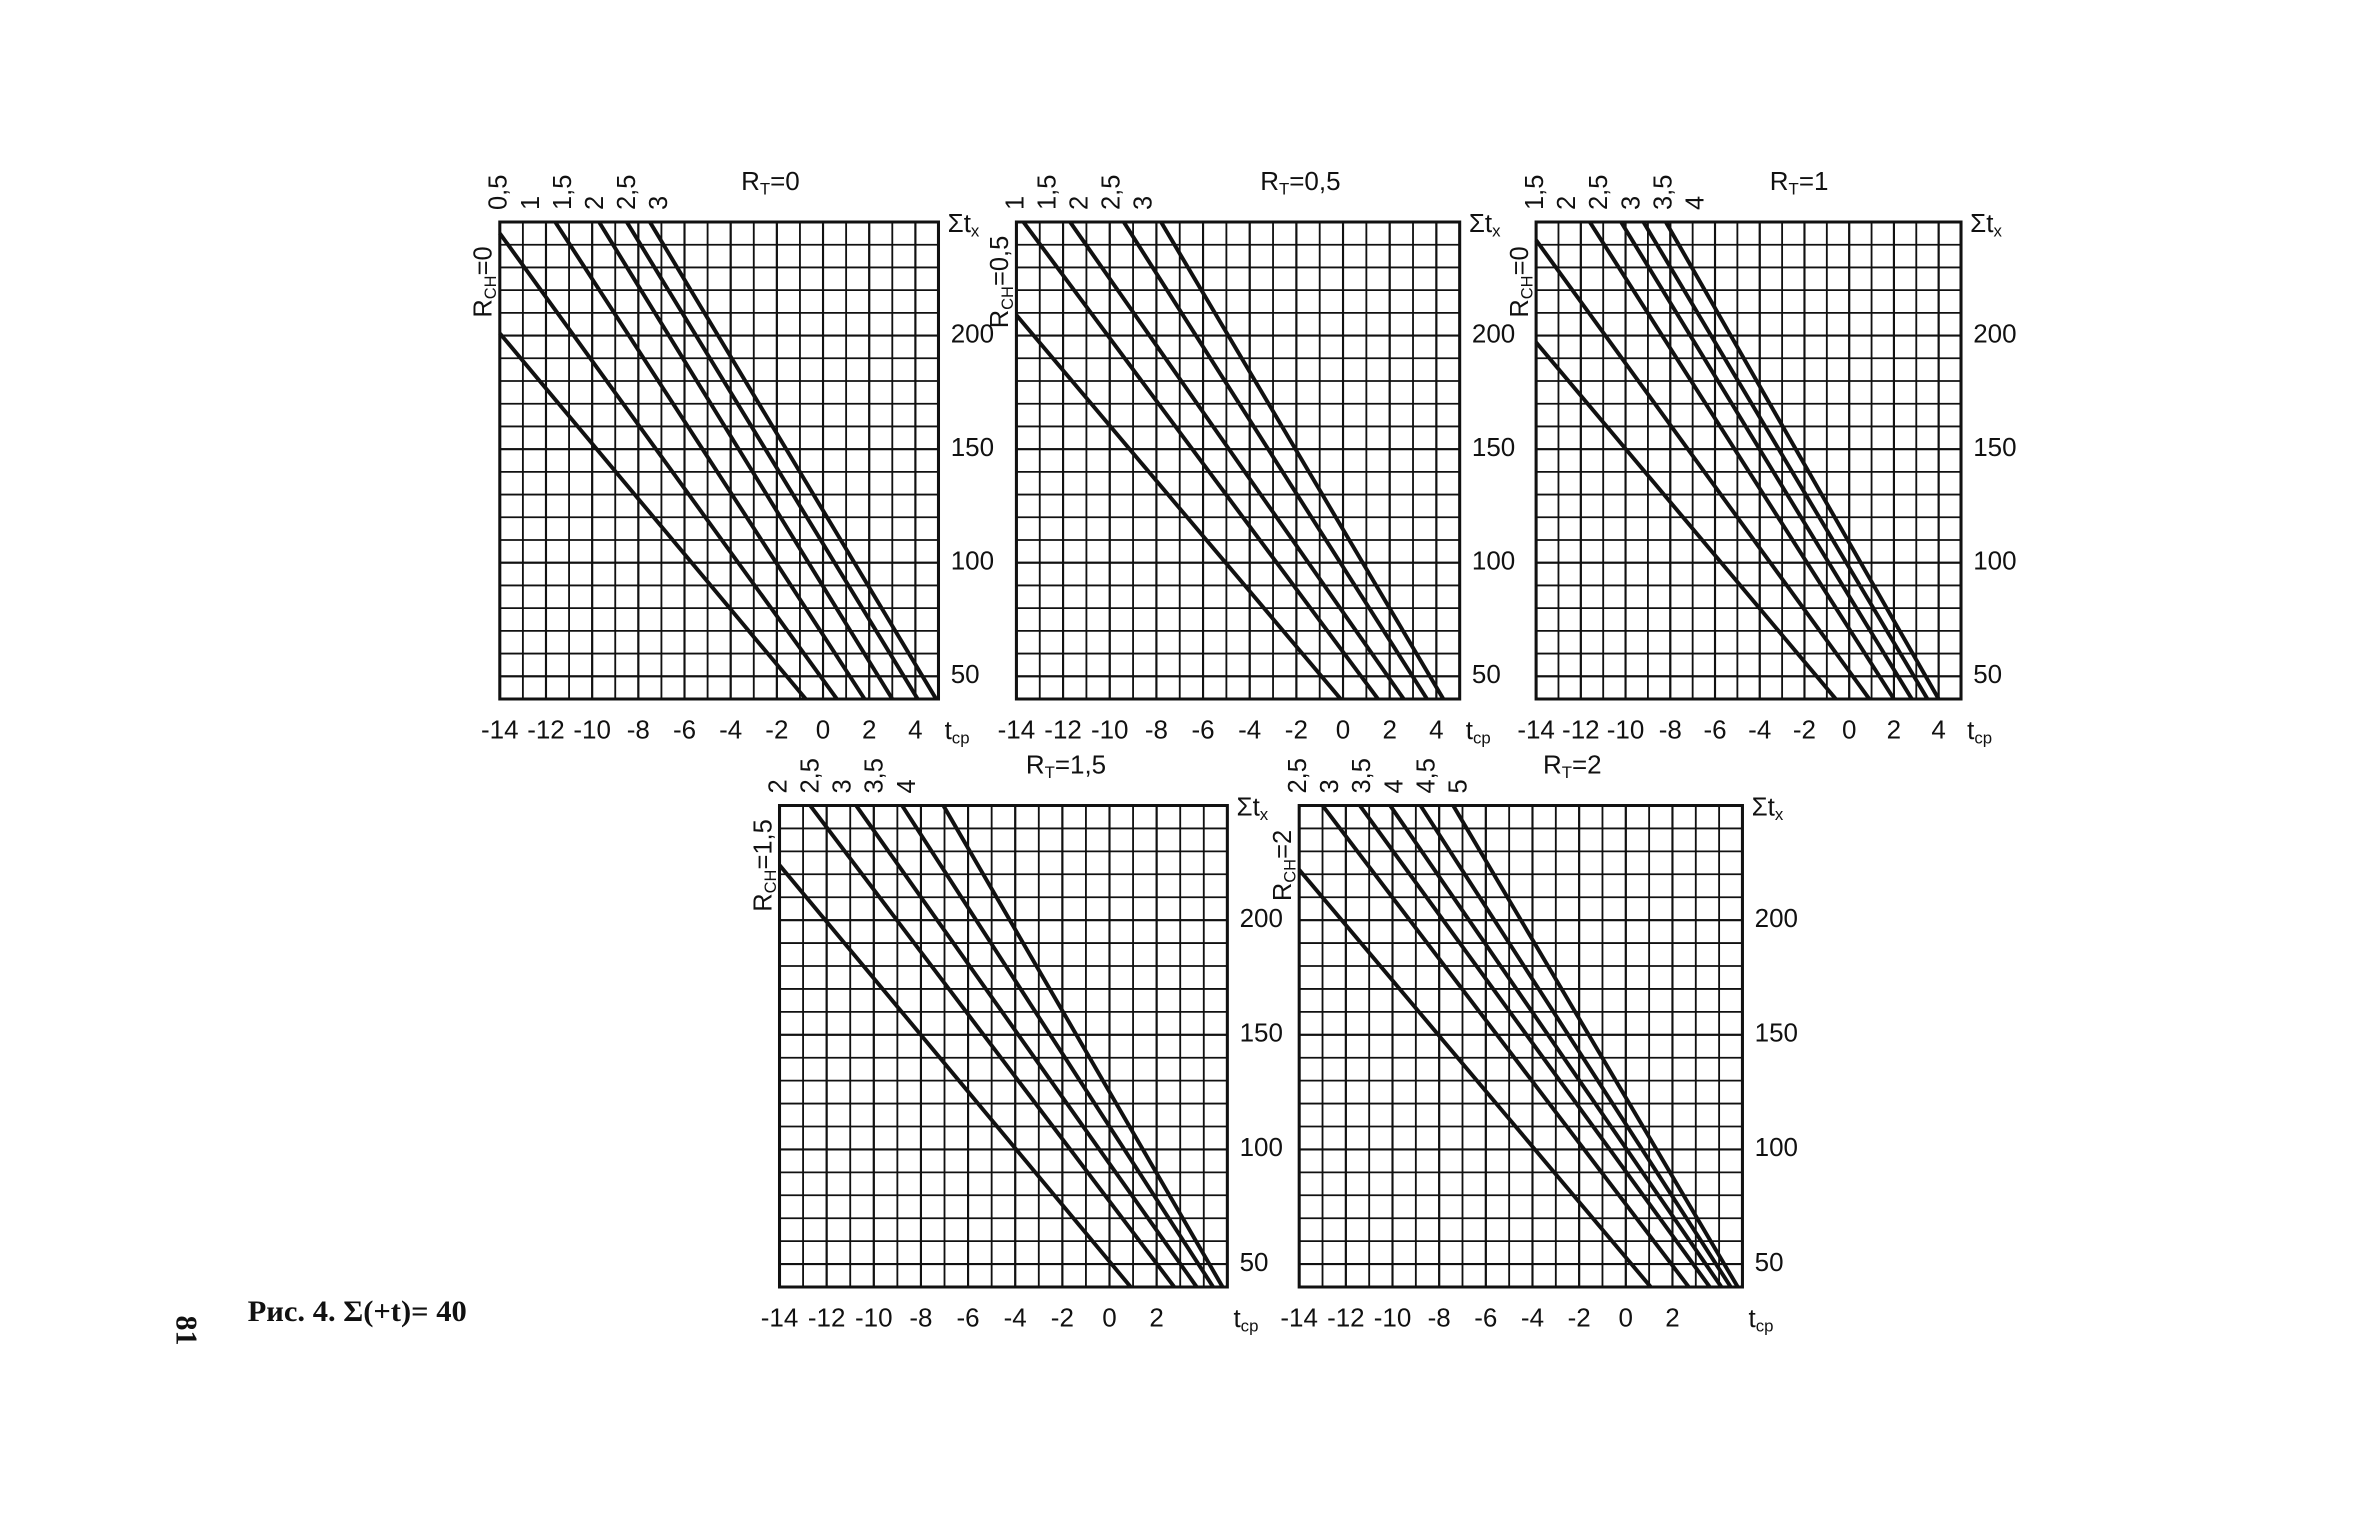  Describe the element at coordinates (874, 1319) in the screenshot. I see `x-tick-label: -10` at that location.